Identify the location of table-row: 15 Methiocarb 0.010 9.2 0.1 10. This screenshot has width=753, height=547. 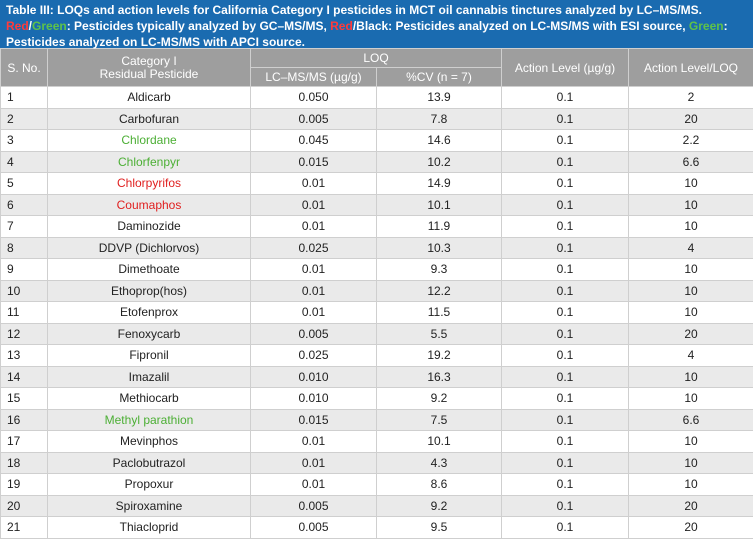
(376, 398).